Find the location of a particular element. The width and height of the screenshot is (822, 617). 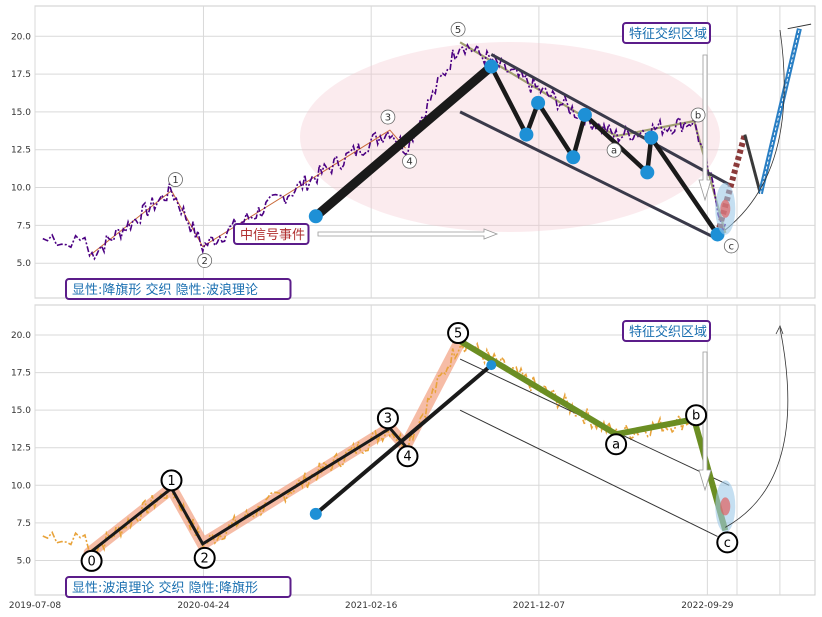

projection-tip is located at coordinates (799, 26).